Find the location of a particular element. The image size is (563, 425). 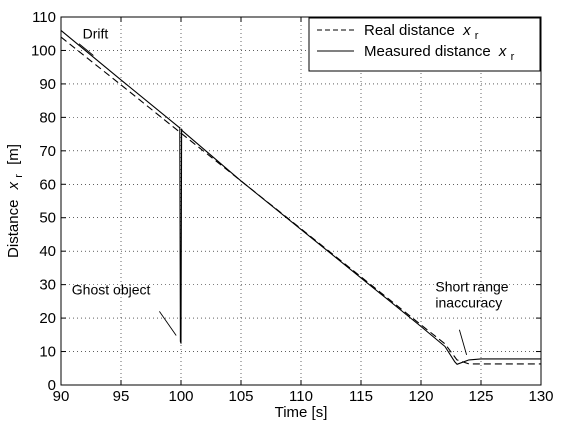

legend-box is located at coordinates (424, 44).